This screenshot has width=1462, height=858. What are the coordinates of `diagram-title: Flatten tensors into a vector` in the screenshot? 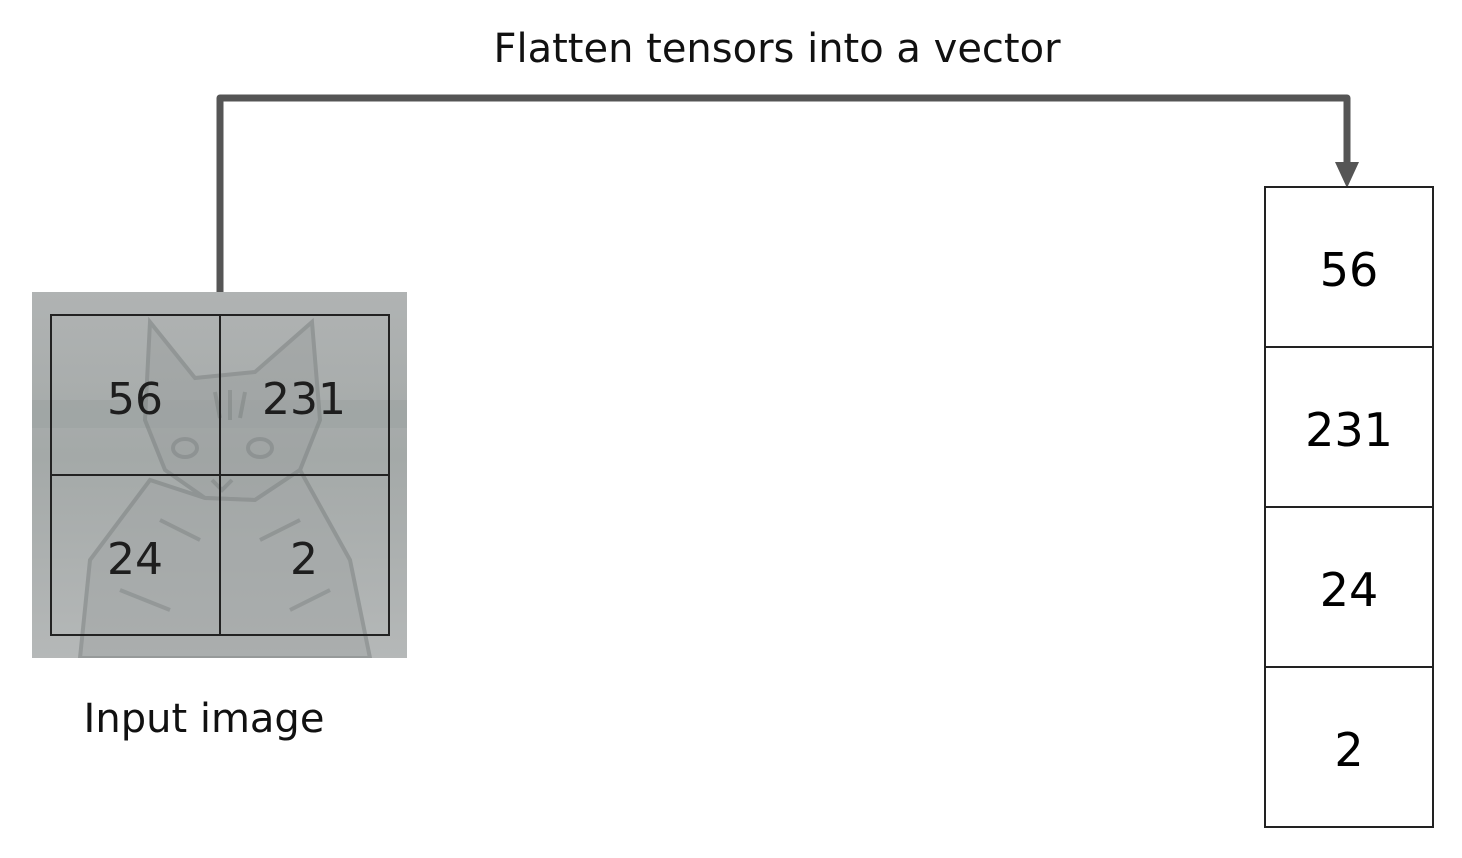 It's located at (777, 49).